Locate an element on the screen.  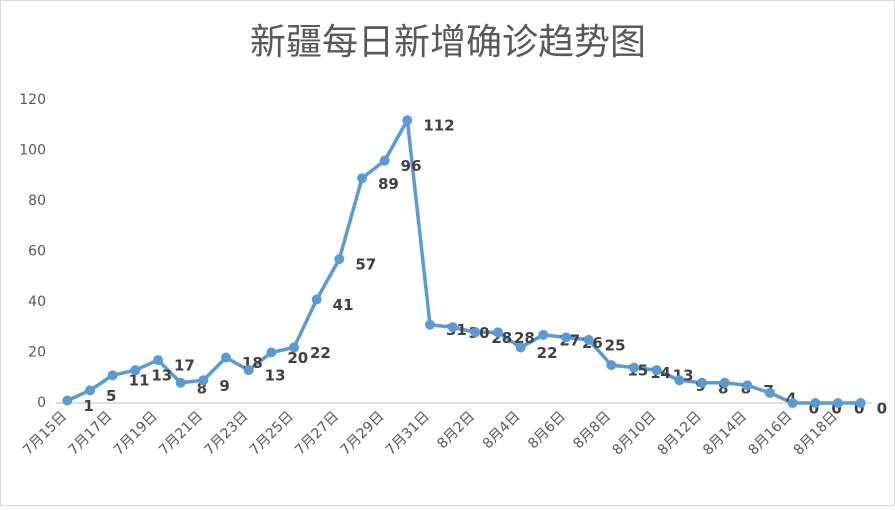
y-tick-label: 60 is located at coordinates (37, 252).